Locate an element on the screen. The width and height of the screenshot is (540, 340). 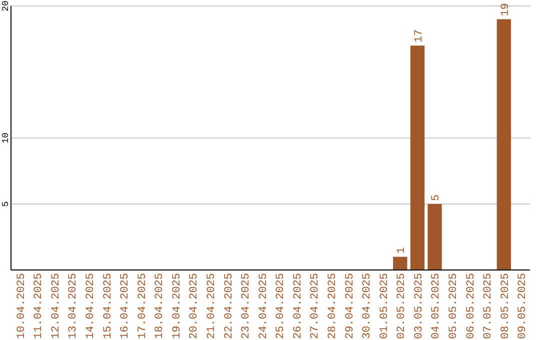
x-tick-label: 17.04.2025 is located at coordinates (142, 306).